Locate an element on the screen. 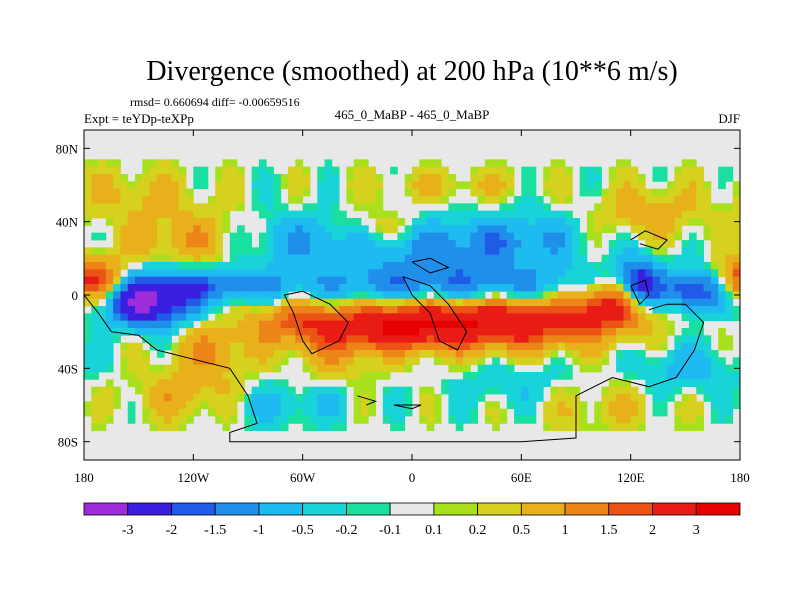 The height and width of the screenshot is (600, 800). x-tick-label: 180 is located at coordinates (740, 477).